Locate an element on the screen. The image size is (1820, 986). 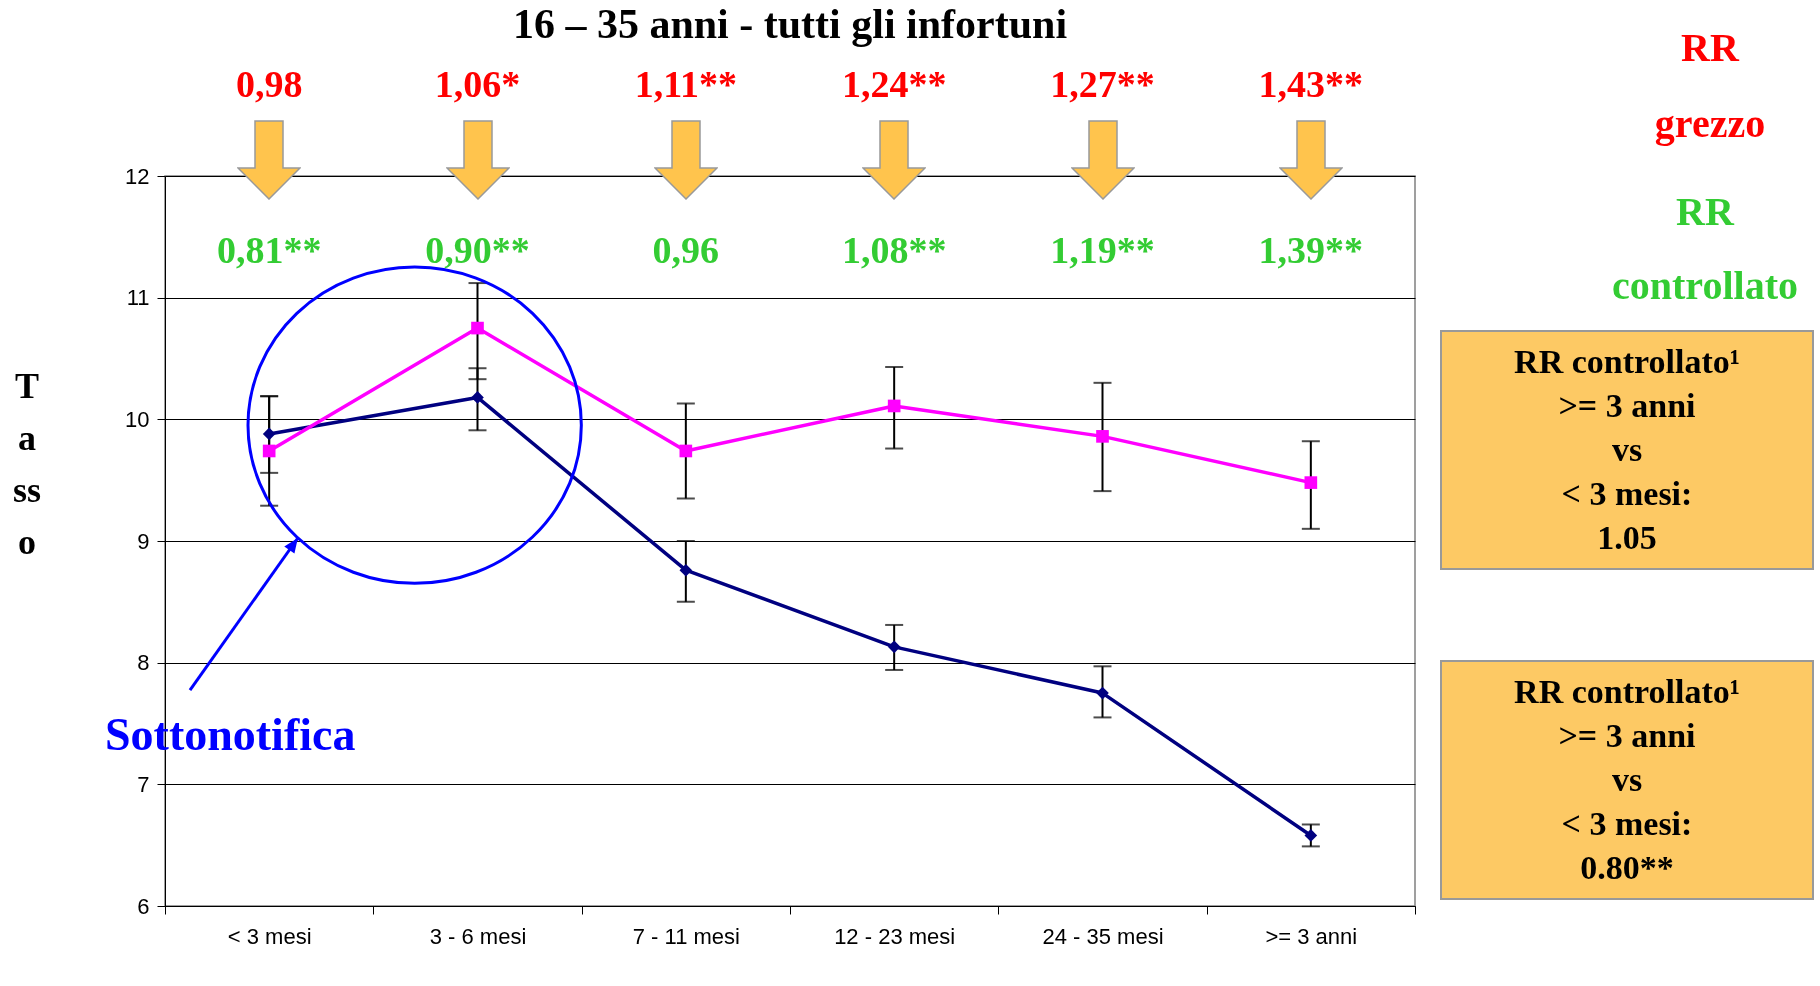
annotation: 0,90** is located at coordinates (477, 250).